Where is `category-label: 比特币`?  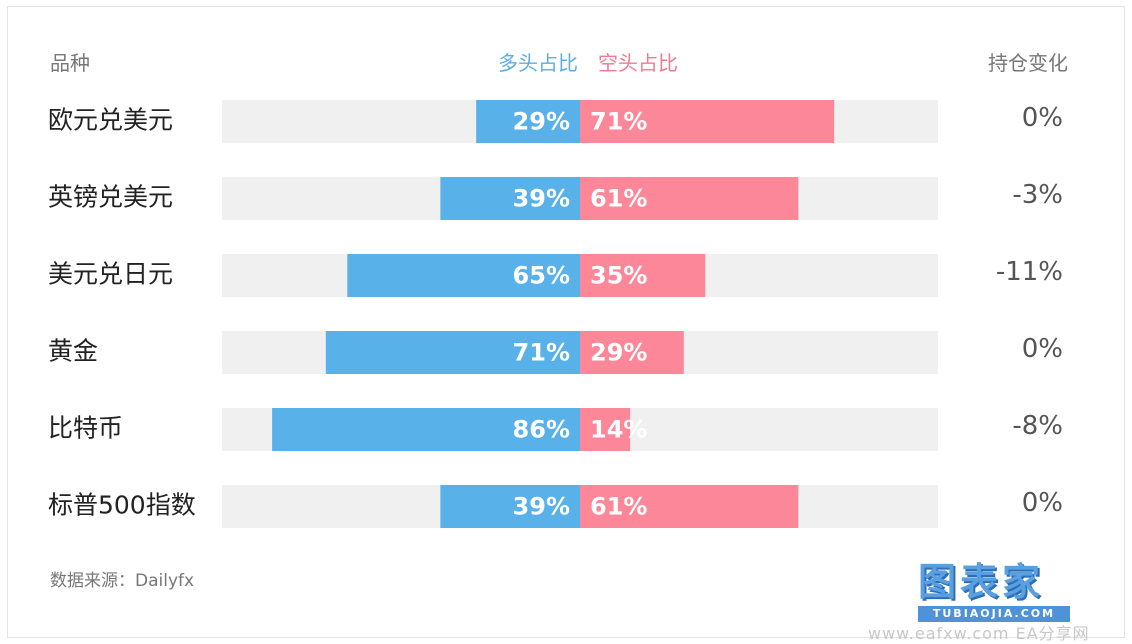
category-label: 比特币 is located at coordinates (85, 428).